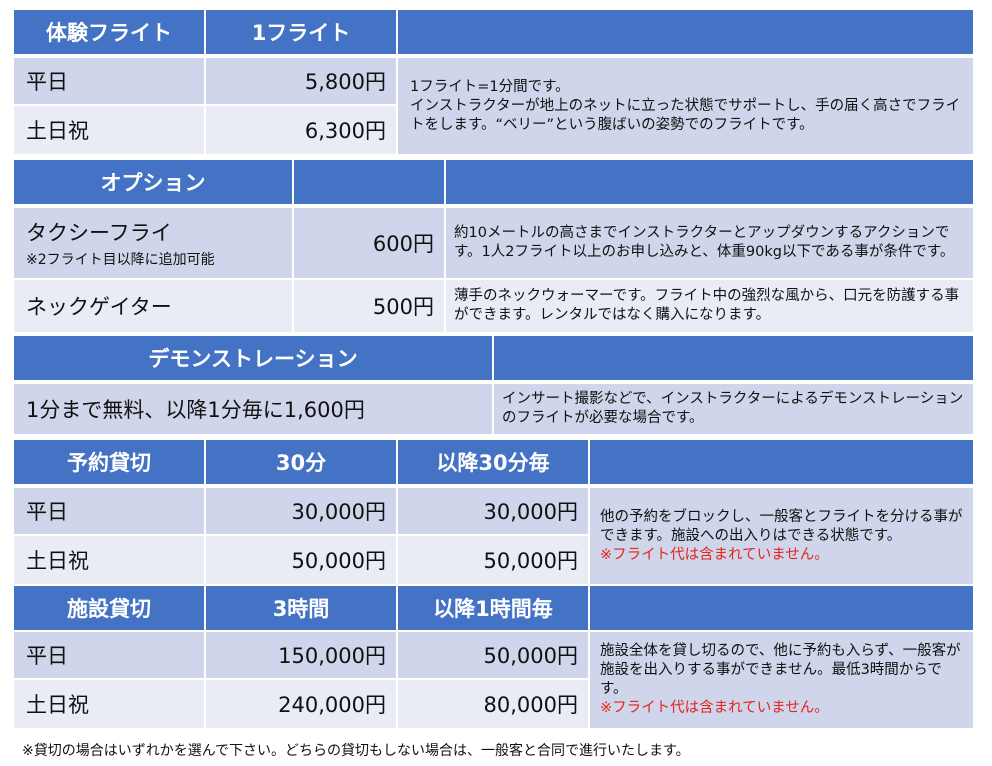 This screenshot has height=766, width=992. Describe the element at coordinates (714, 554) in the screenshot. I see `reserve-warning: ※フライト代は含まれていません。` at that location.